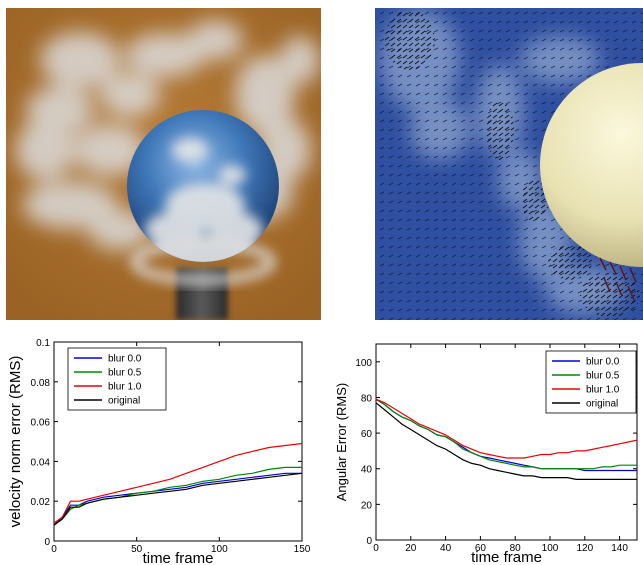  Describe the element at coordinates (367, 434) in the screenshot. I see `y-tick-label: 60` at that location.